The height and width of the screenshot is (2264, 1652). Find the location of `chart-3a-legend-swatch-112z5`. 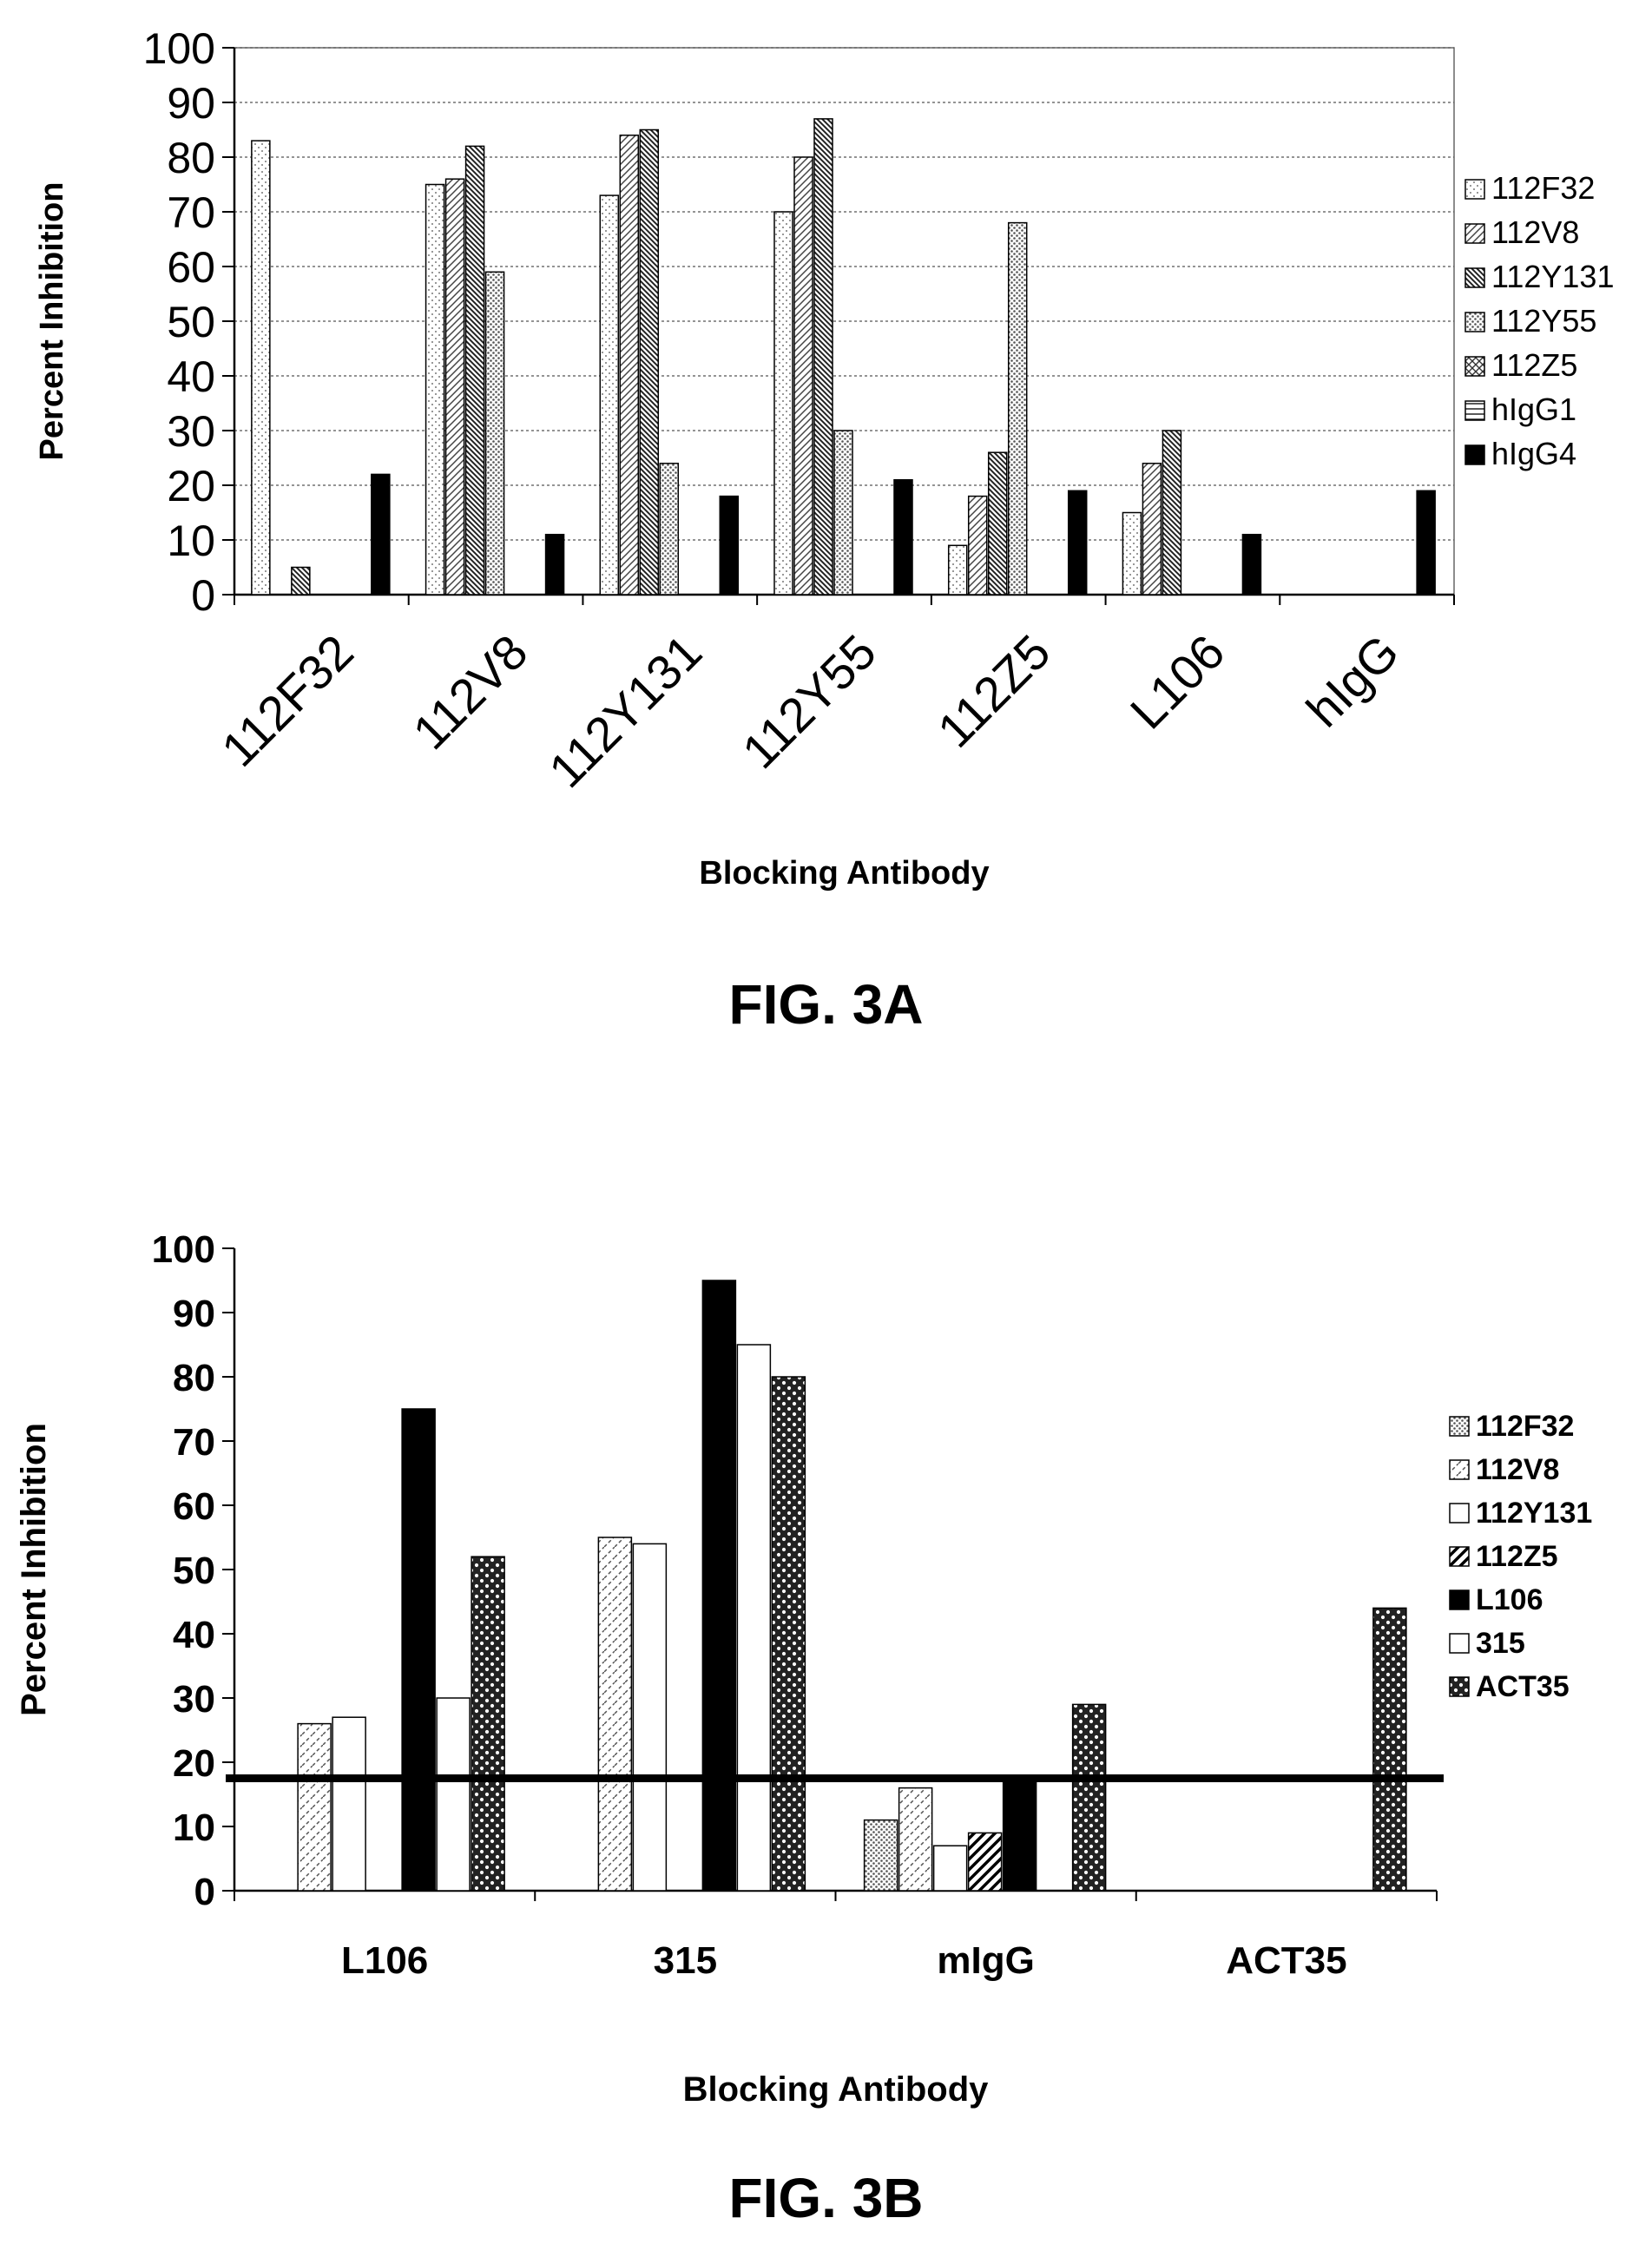

chart-3a-legend-swatch-112z5 is located at coordinates (1474, 366).